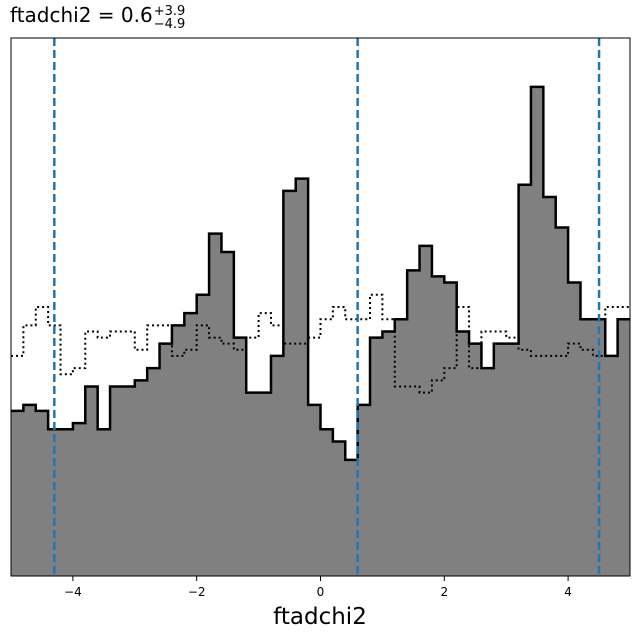 This screenshot has width=640, height=639. Describe the element at coordinates (568, 592) in the screenshot. I see `x-tick-label-4: 4` at that location.